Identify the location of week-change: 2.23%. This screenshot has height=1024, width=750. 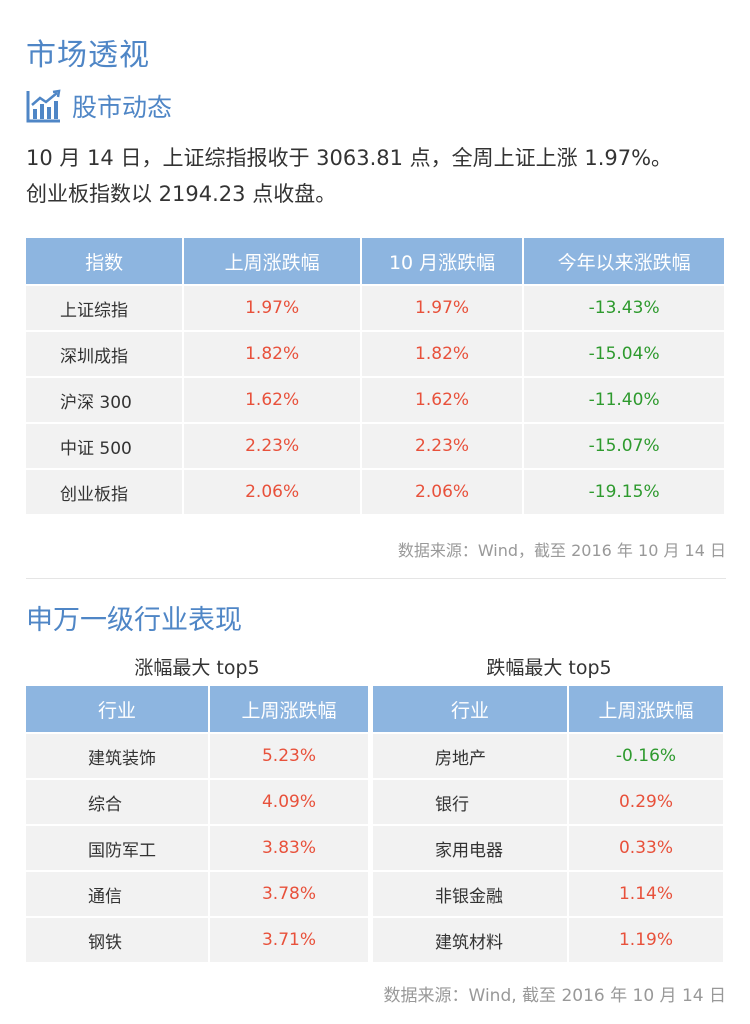
(272, 446).